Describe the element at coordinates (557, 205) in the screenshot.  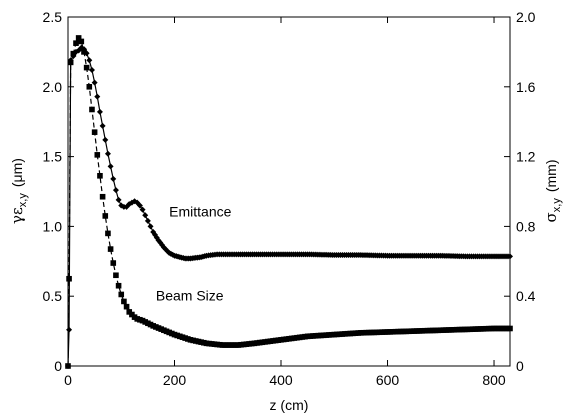
I see `y-right-label-sub: x,y` at that location.